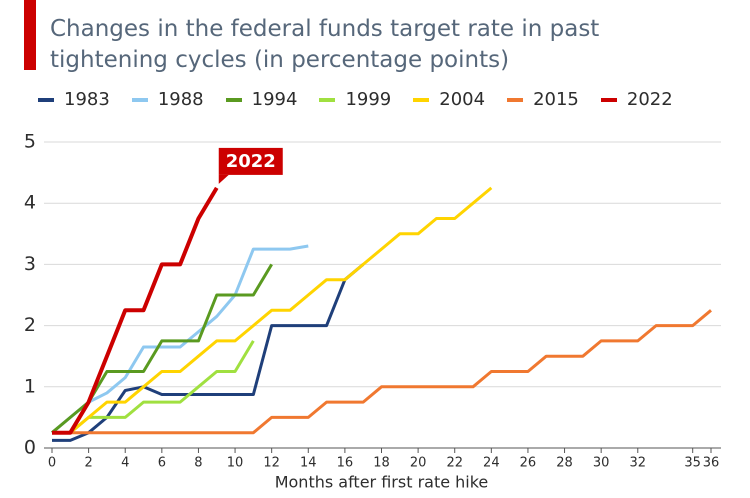 The image size is (750, 498). I want to click on legend-item: 1994, so click(261, 99).